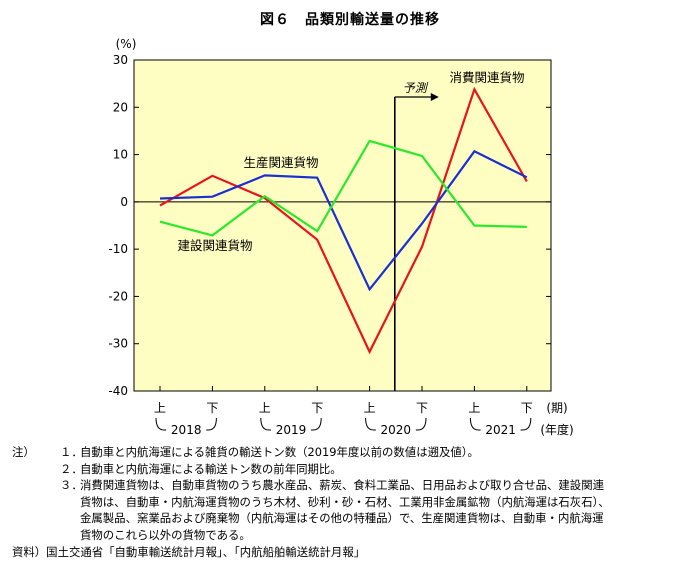 This screenshot has width=700, height=571. I want to click on year-label: 2018, so click(186, 430).